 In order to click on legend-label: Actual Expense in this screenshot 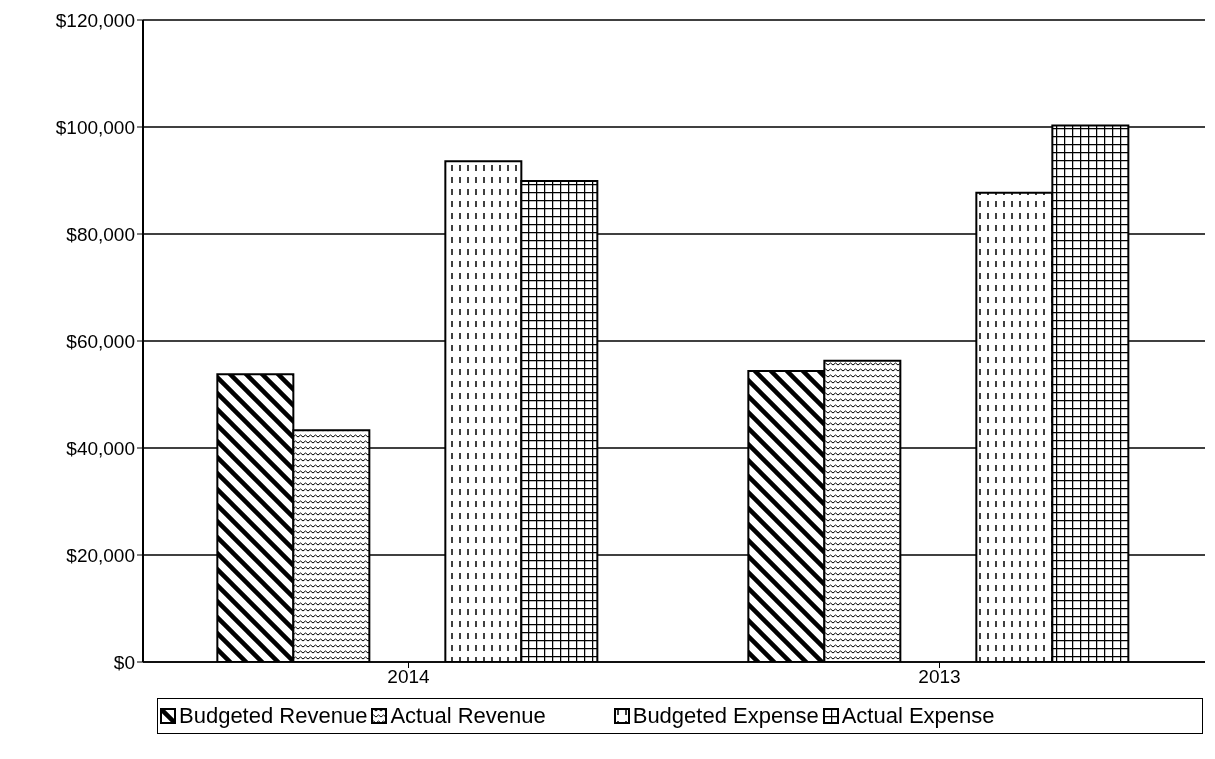, I will do `click(918, 716)`.